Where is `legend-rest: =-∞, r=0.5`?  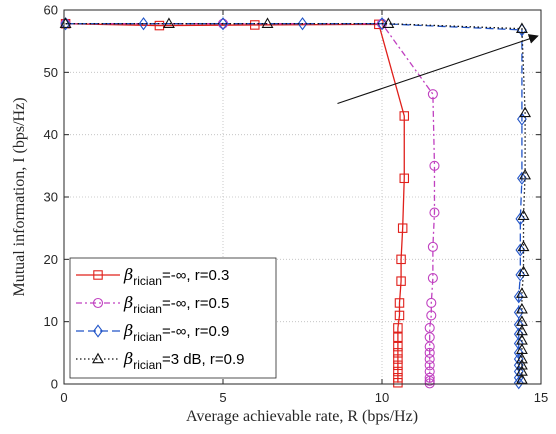
legend-rest: =-∞, r=0.5 is located at coordinates (195, 303).